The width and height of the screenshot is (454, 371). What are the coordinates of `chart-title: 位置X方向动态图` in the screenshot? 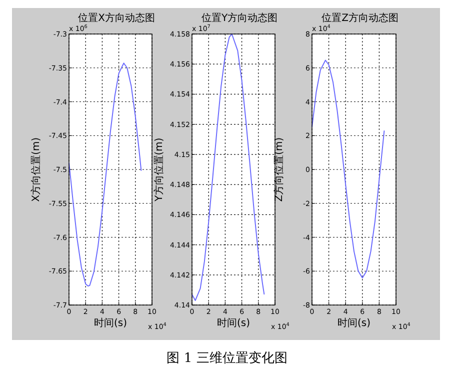 It's located at (116, 18).